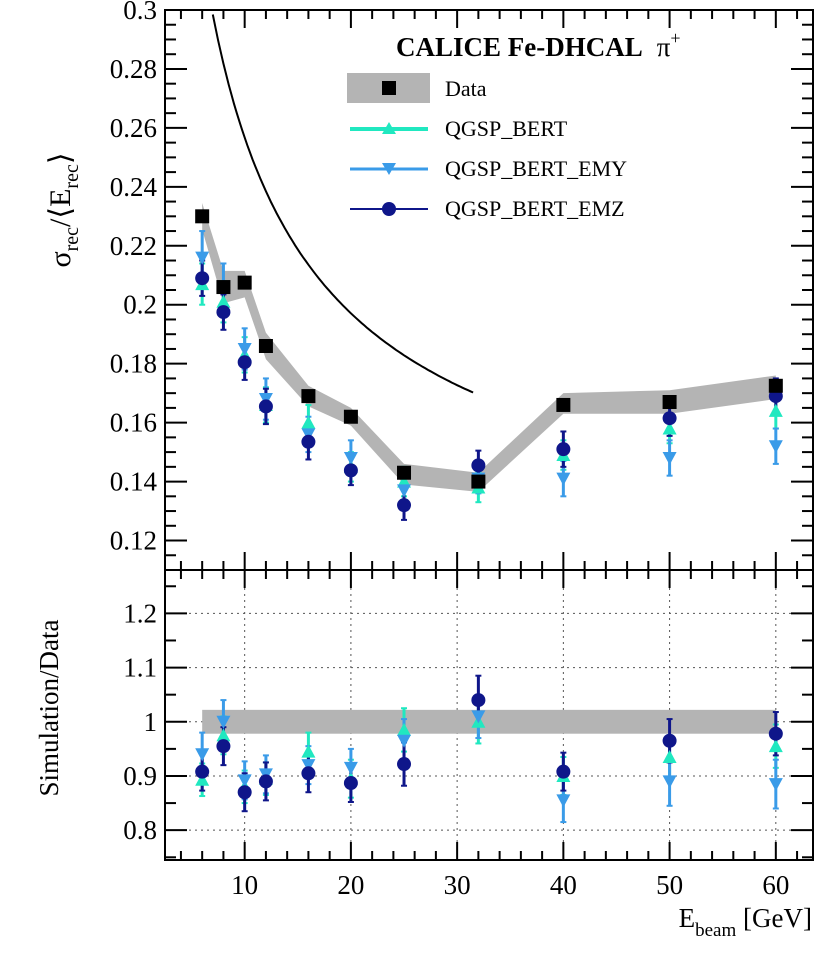  Describe the element at coordinates (510, 885) in the screenshot. I see `x-tick-labels: 10 20 30 40 50 60` at that location.